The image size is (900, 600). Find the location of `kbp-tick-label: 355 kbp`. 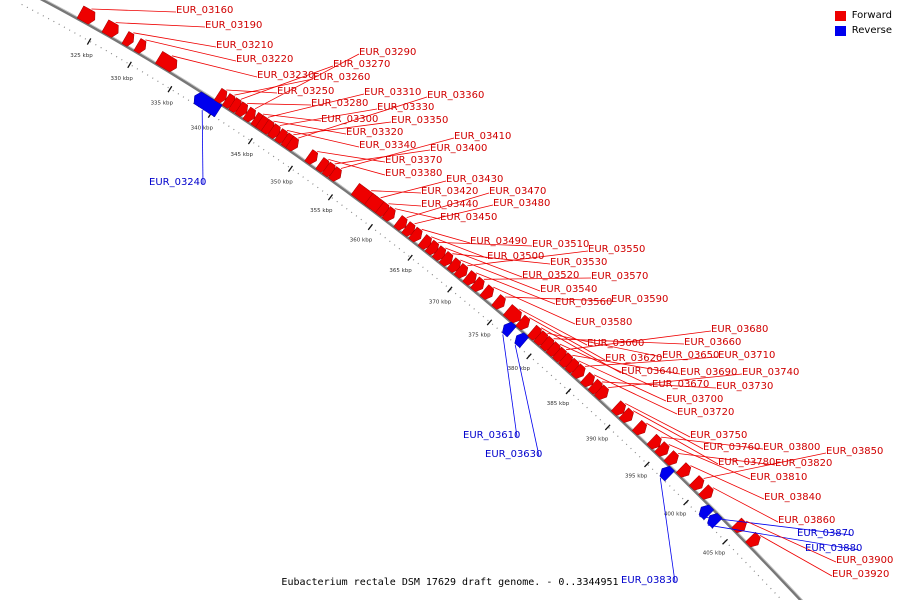

kbp-tick-label: 355 kbp is located at coordinates (321, 211).